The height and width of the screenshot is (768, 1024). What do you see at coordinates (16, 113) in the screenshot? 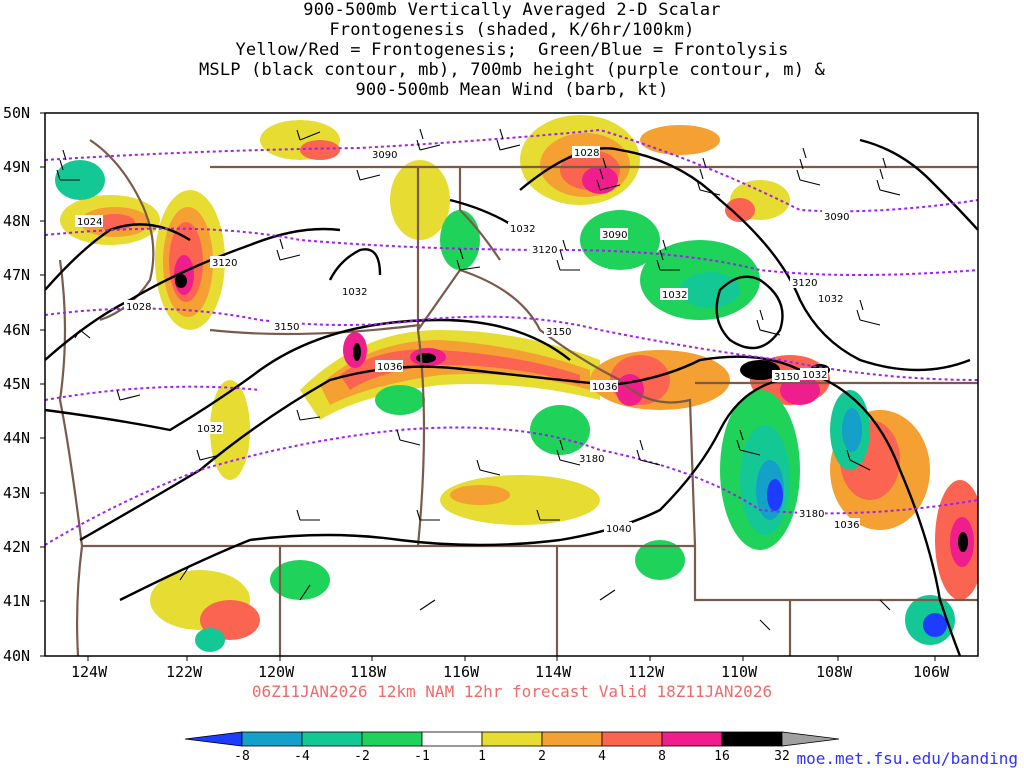
I see `lat-label-50n: 50N` at bounding box center [16, 113].